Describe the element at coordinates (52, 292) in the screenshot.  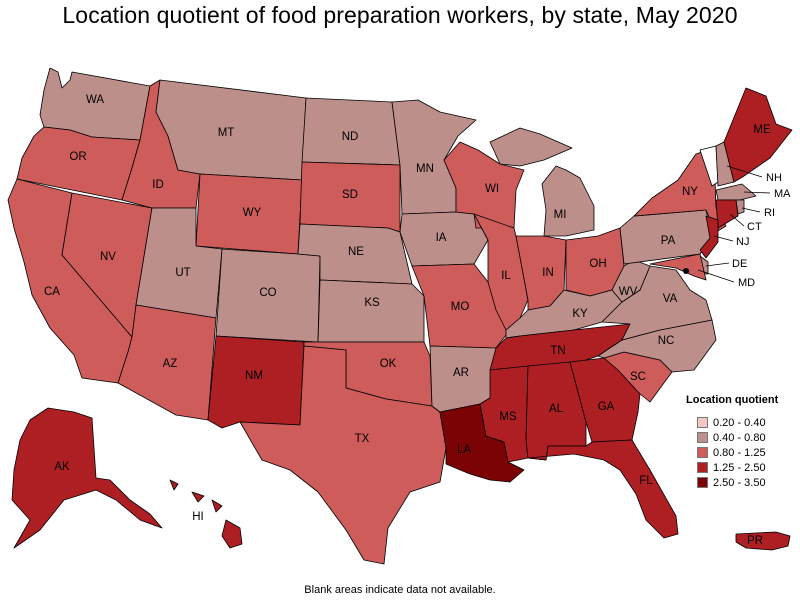
I see `state-label-ca: CA` at that location.